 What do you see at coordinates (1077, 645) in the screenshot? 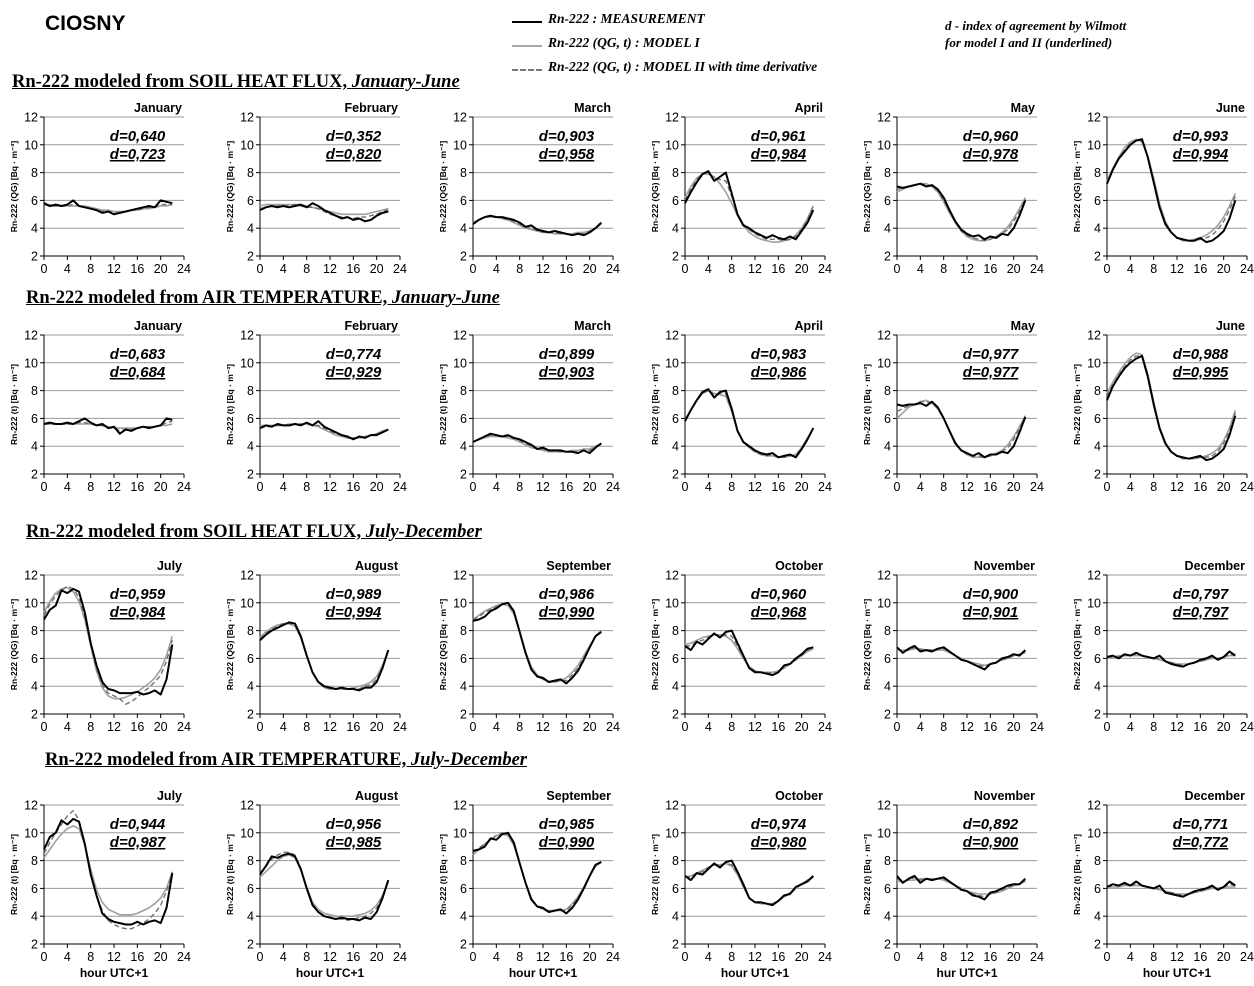
I see `y-axis-label: Rn-222 (QG) [Bq · m⁻³]` at bounding box center [1077, 645].